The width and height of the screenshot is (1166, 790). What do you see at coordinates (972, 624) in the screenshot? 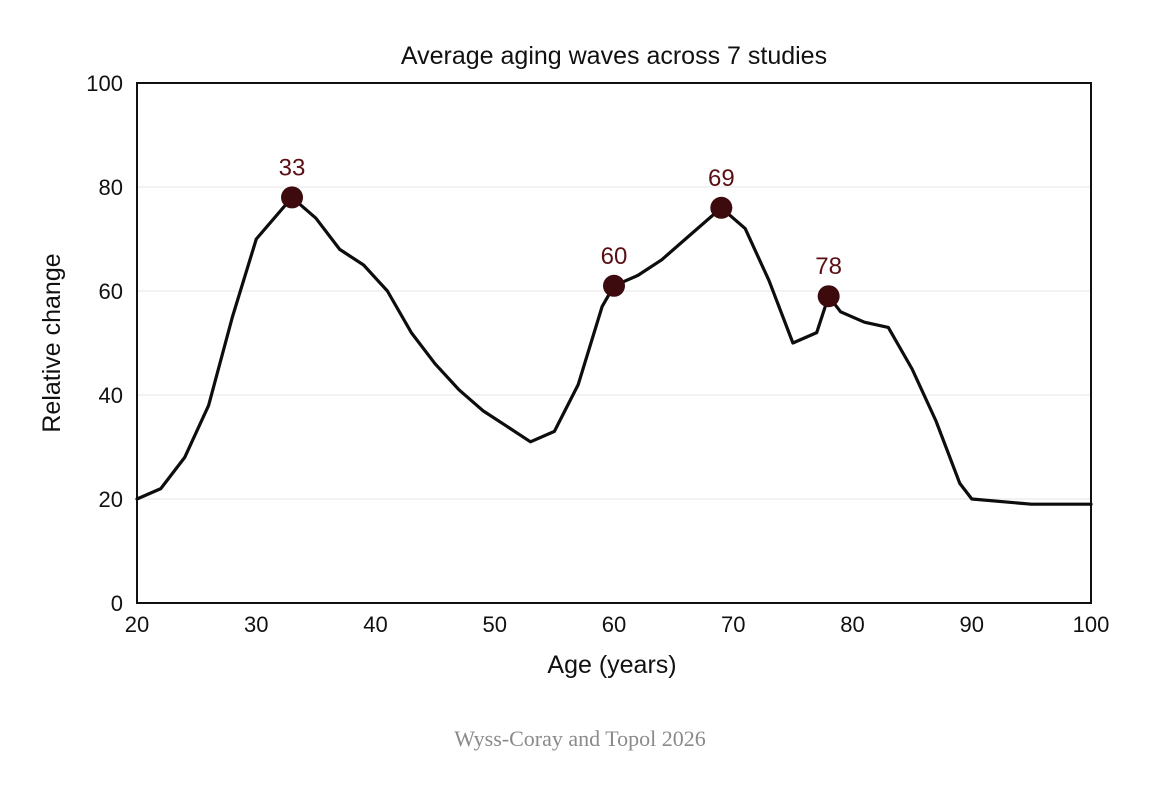
I see `x-tick-label: 90` at bounding box center [972, 624].